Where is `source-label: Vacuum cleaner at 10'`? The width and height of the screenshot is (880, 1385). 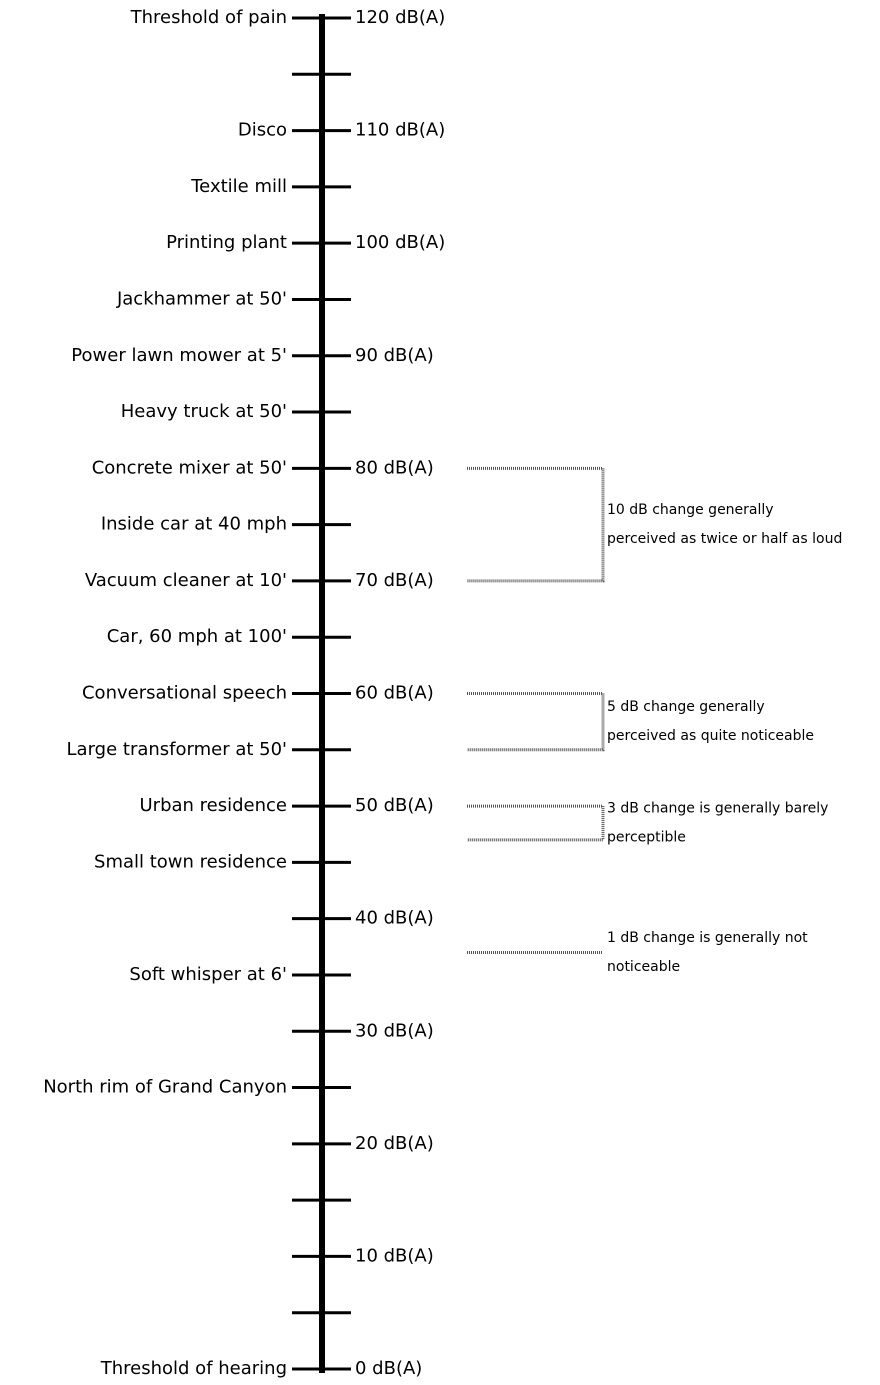 source-label: Vacuum cleaner at 10' is located at coordinates (186, 580).